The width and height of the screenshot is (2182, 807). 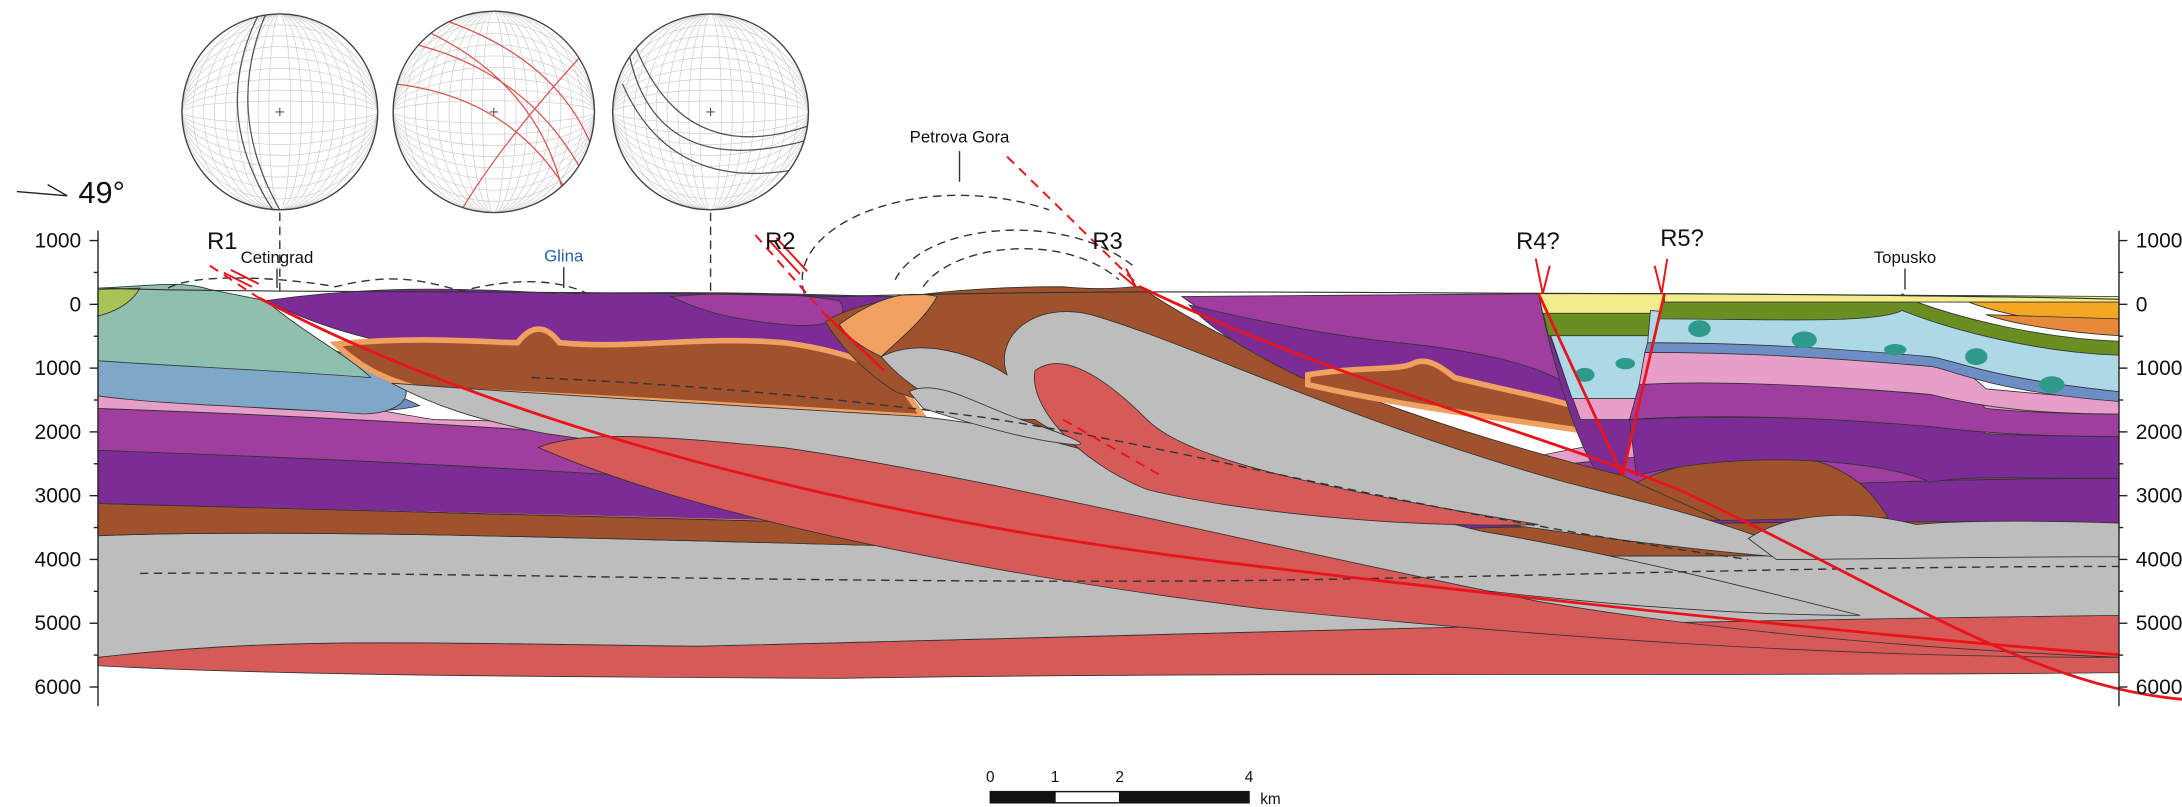 What do you see at coordinates (1249, 777) in the screenshot?
I see `scale-label: 4` at bounding box center [1249, 777].